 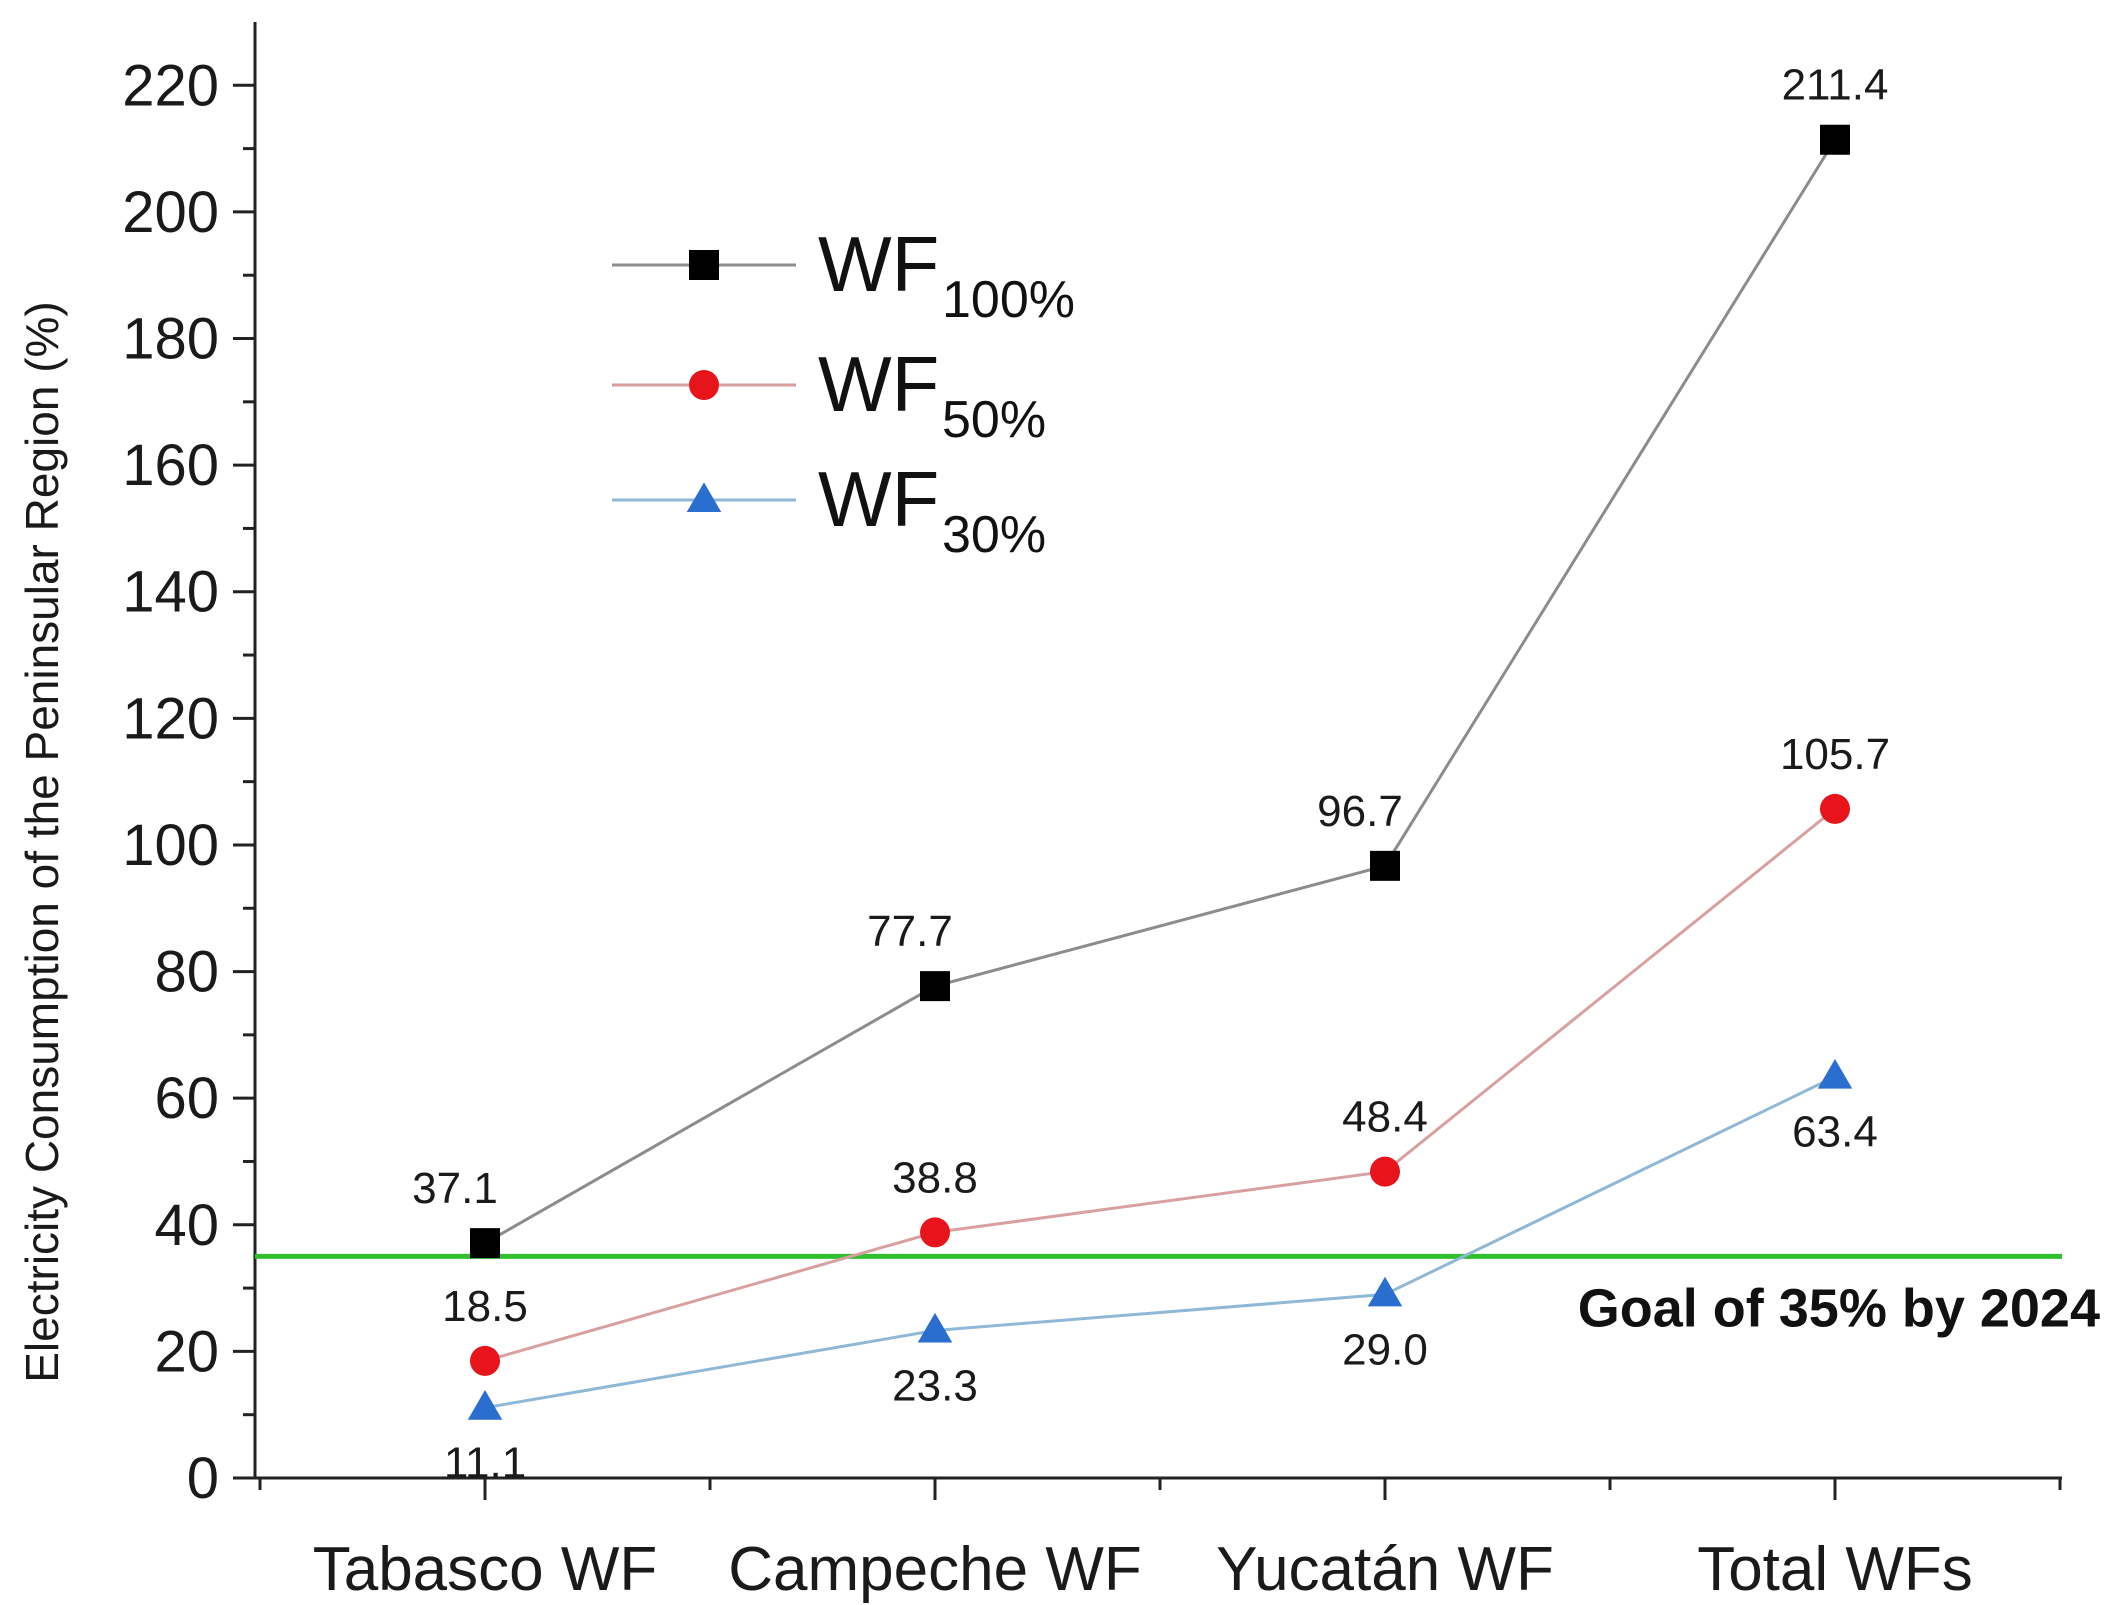 I want to click on legend-sublabel-wf30: 30%, so click(x=994, y=535).